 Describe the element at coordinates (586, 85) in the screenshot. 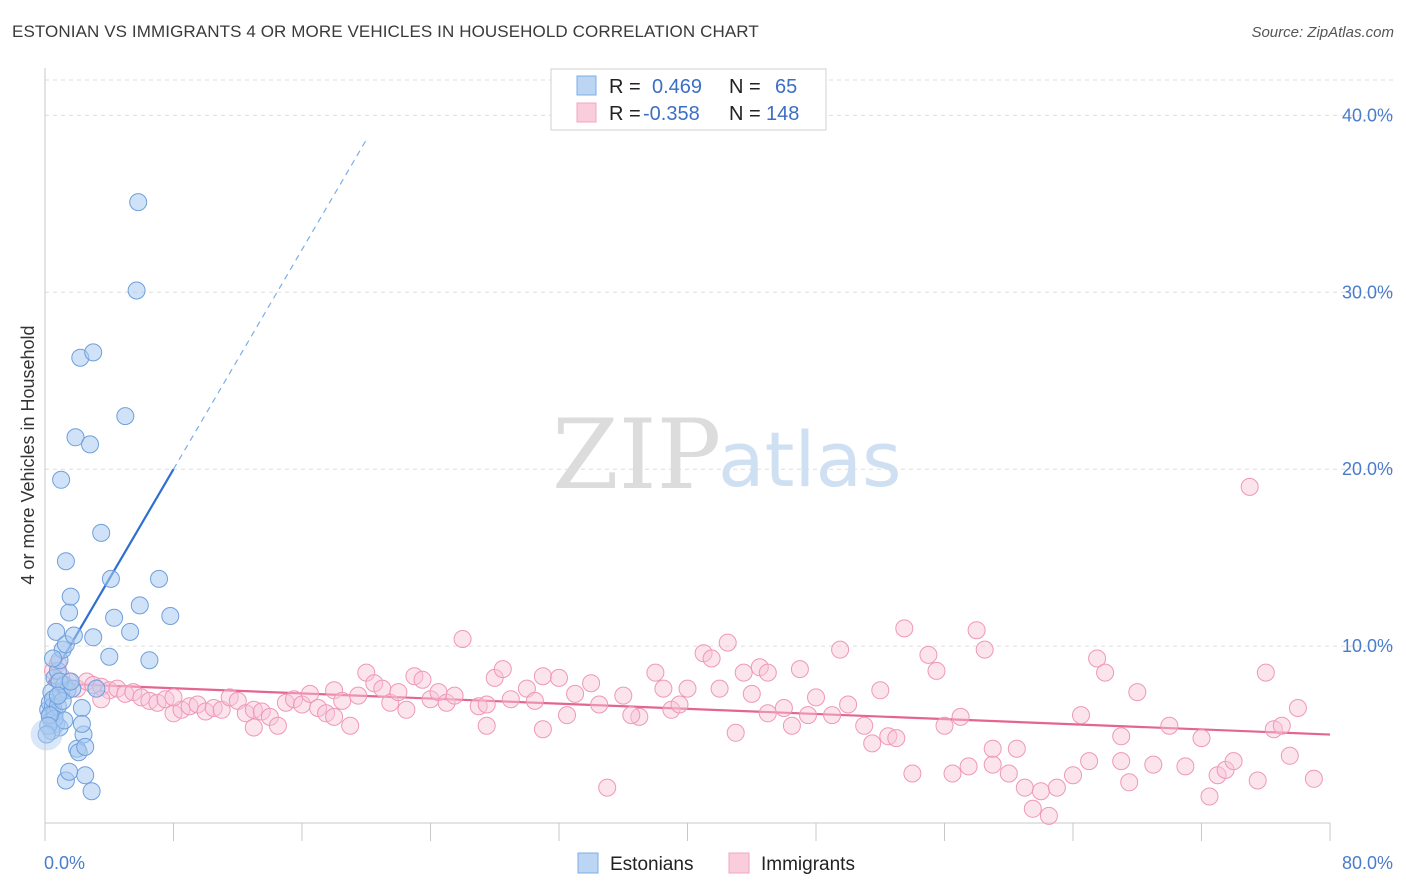

I see `legend-swatch-estonians` at that location.